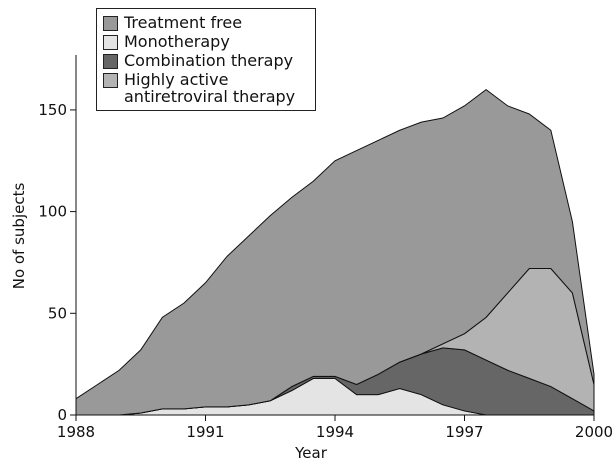 The width and height of the screenshot is (615, 468). I want to click on legend-item: Treatment free, so click(206, 22).